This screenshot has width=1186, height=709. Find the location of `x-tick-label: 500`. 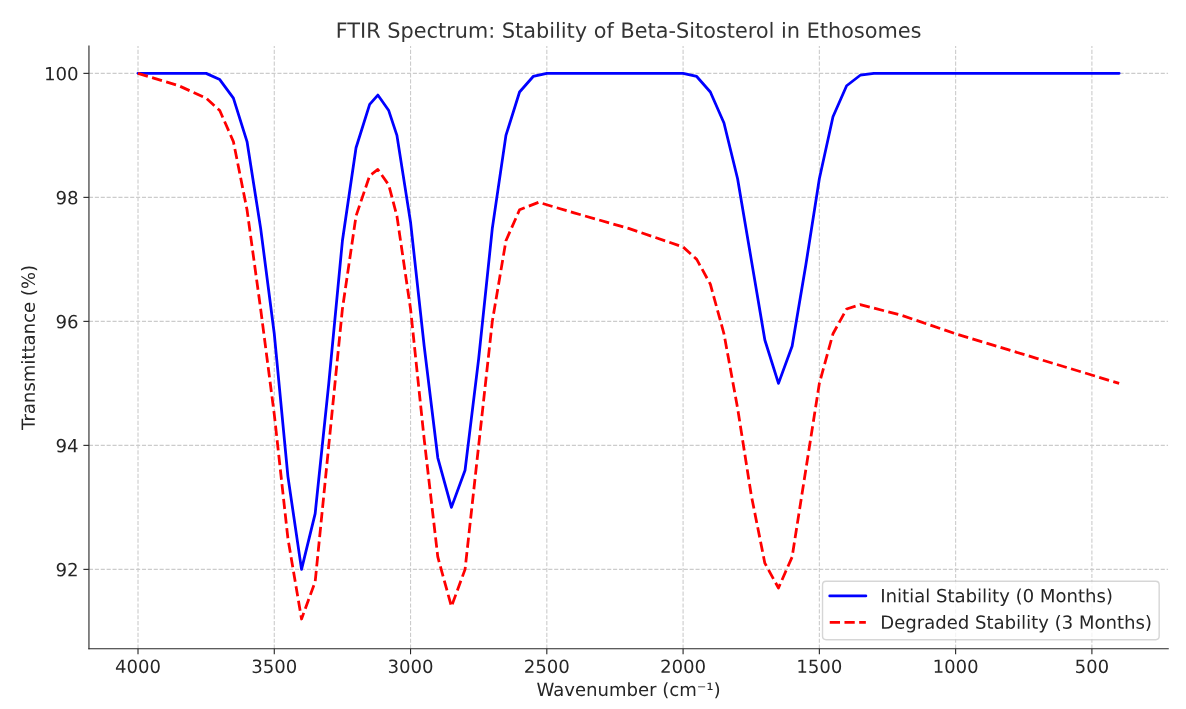

x-tick-label: 500 is located at coordinates (1092, 666).